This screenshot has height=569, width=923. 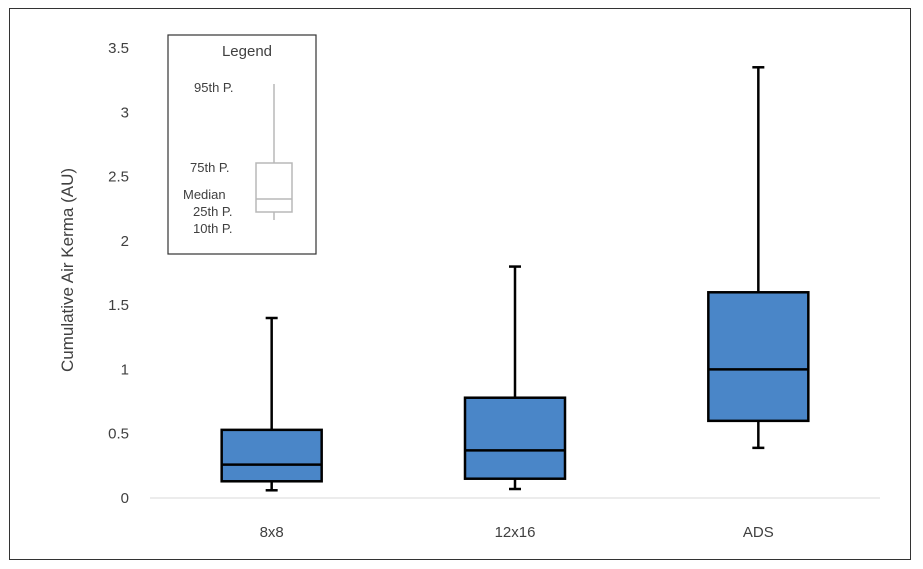 What do you see at coordinates (67, 270) in the screenshot?
I see `y-axis-title: Cumulative Air Kerma (AU)` at bounding box center [67, 270].